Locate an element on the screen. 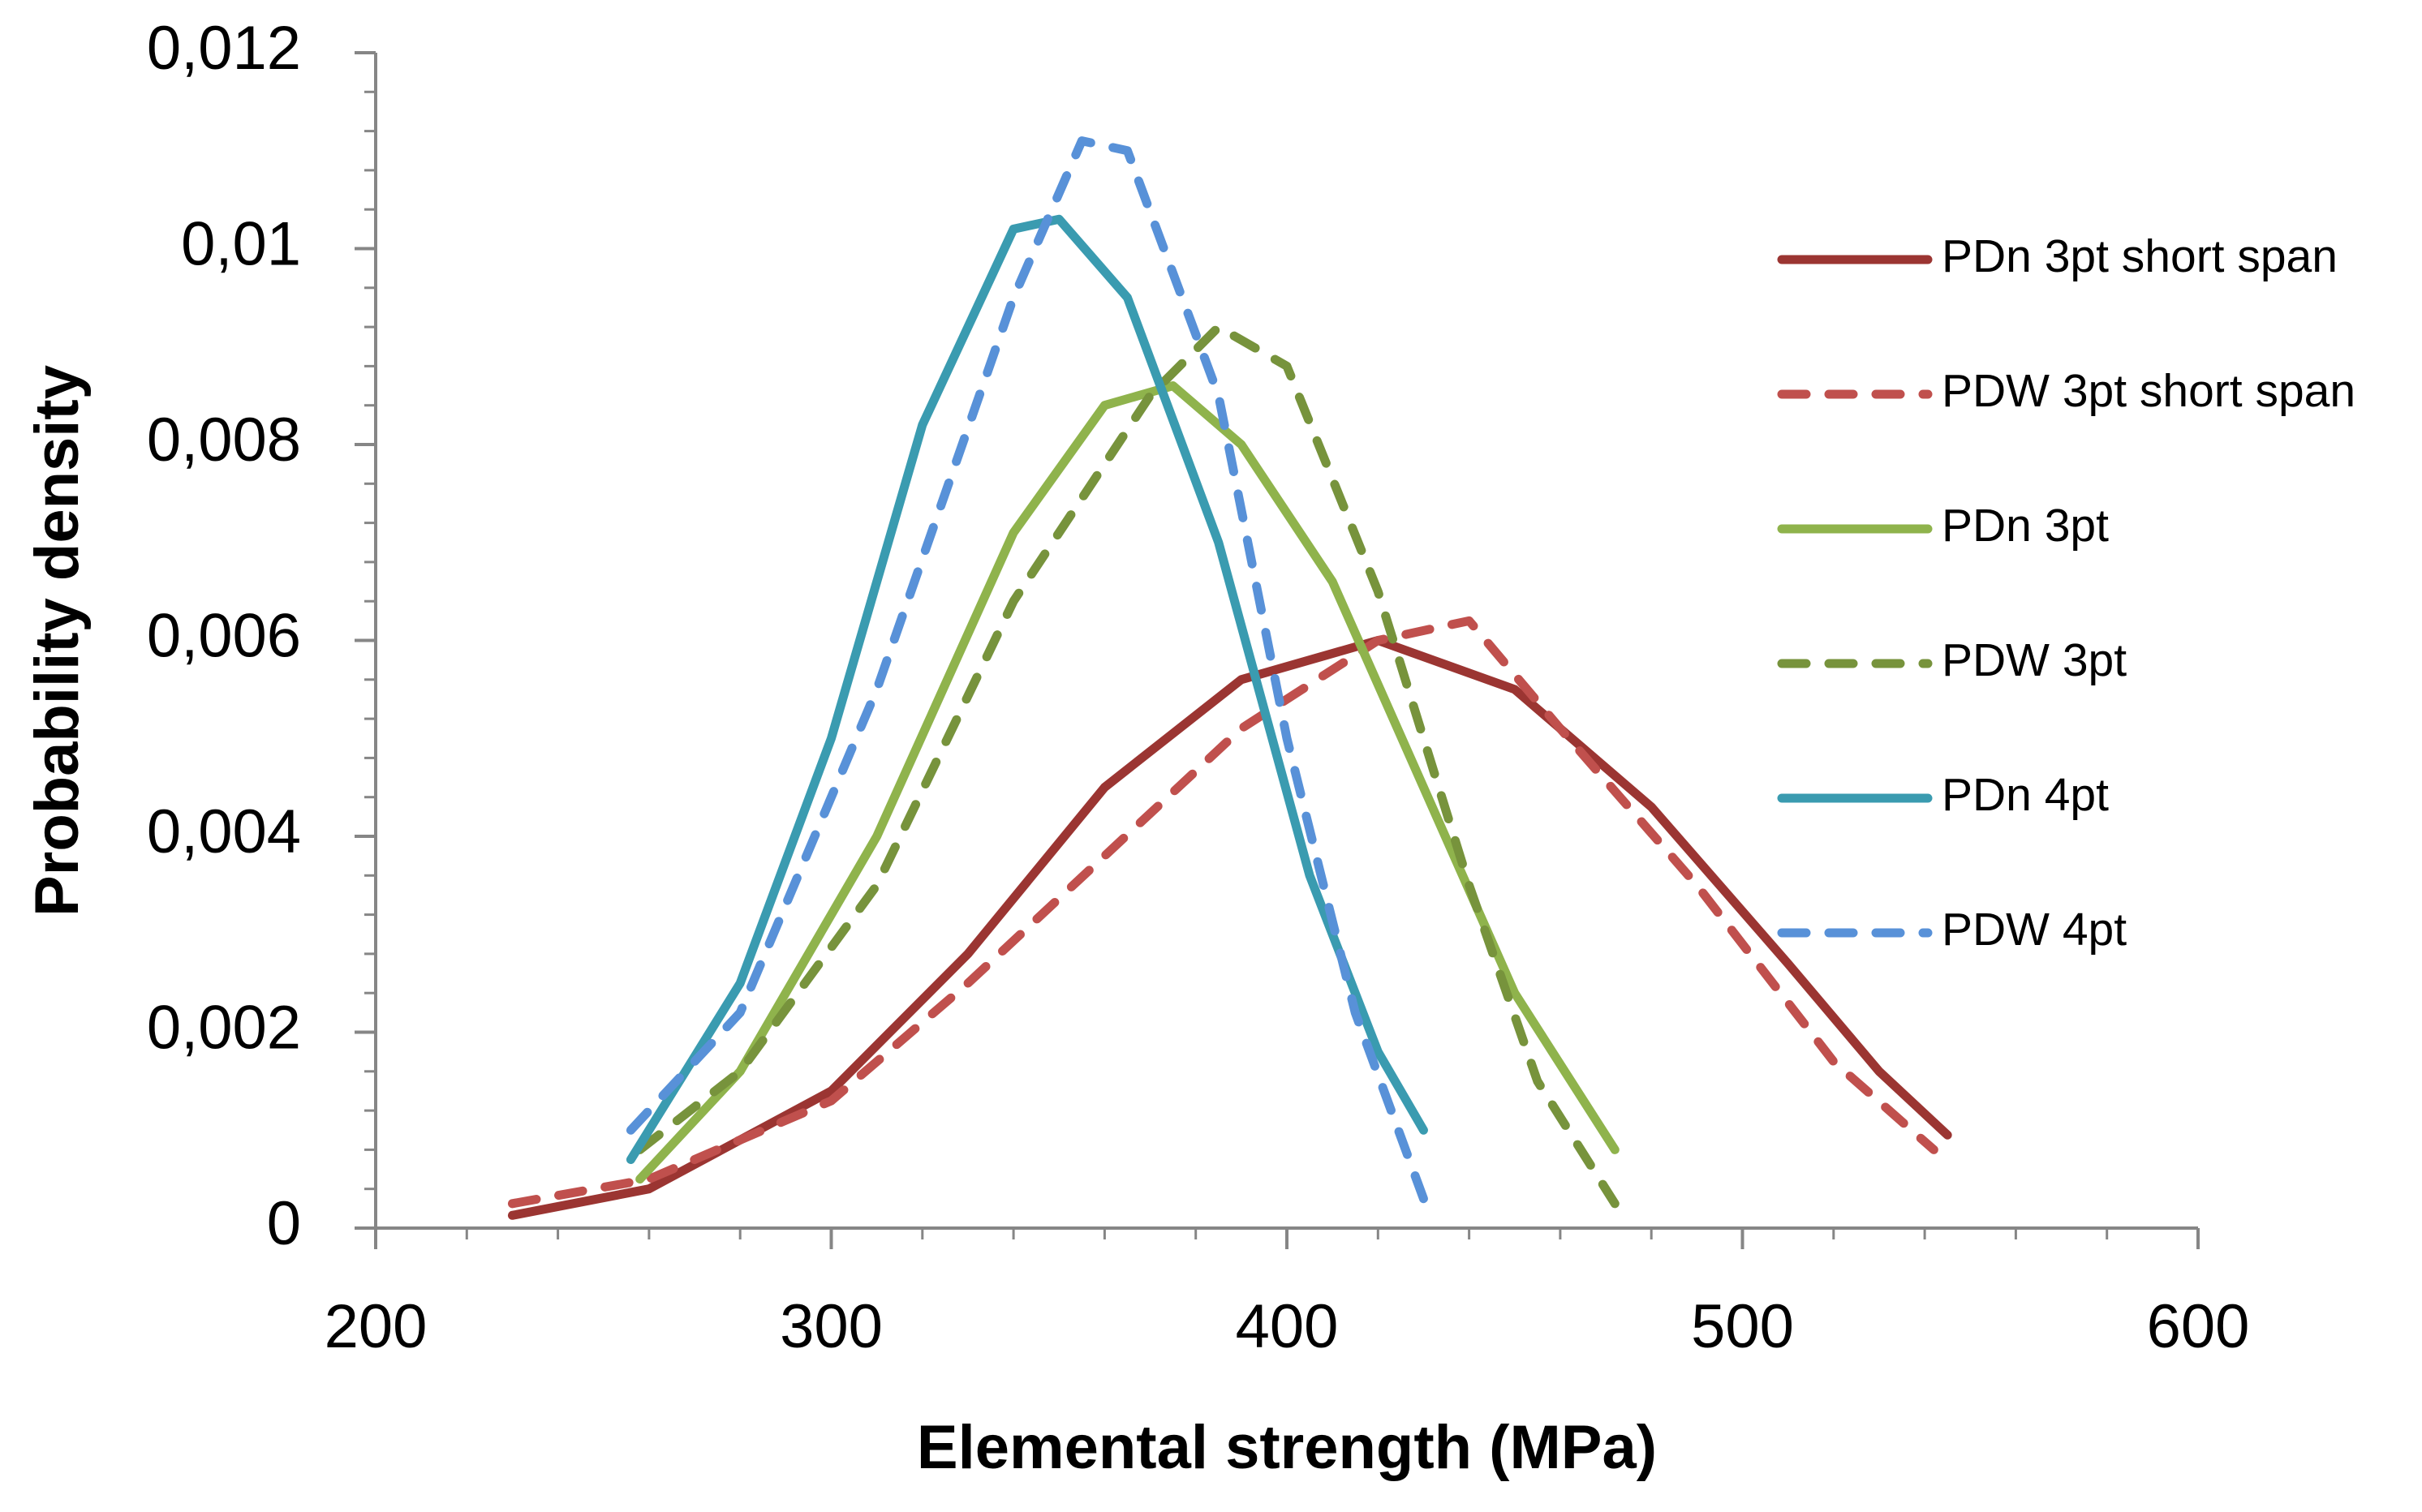 This screenshot has width=2422, height=1512. legend-label: PDn 4pt is located at coordinates (2025, 795).